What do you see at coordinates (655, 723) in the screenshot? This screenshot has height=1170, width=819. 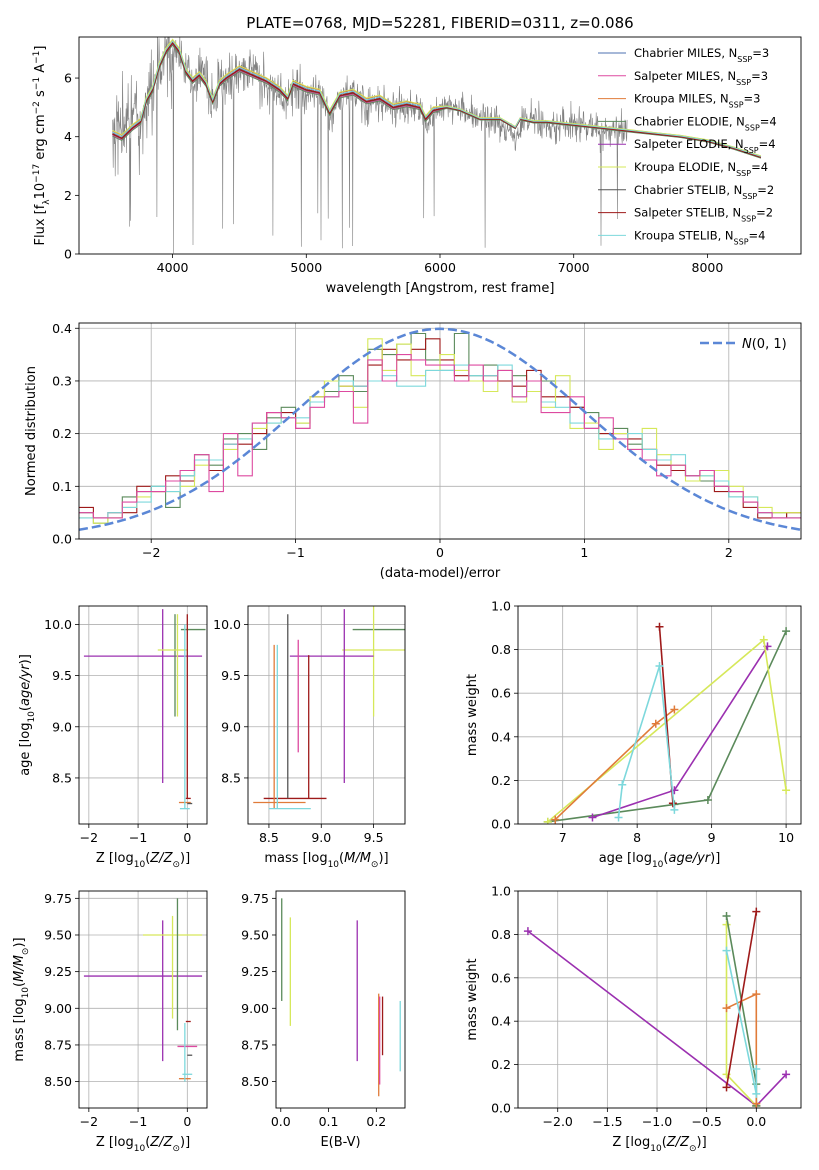 I see `weight-age-kroupa_miles-marker` at bounding box center [655, 723].